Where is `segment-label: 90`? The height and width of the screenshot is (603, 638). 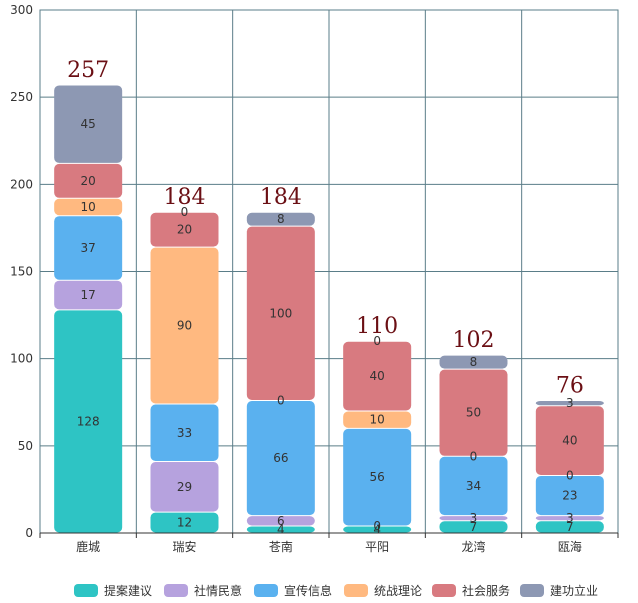
segment-label: 90 is located at coordinates (184, 326).